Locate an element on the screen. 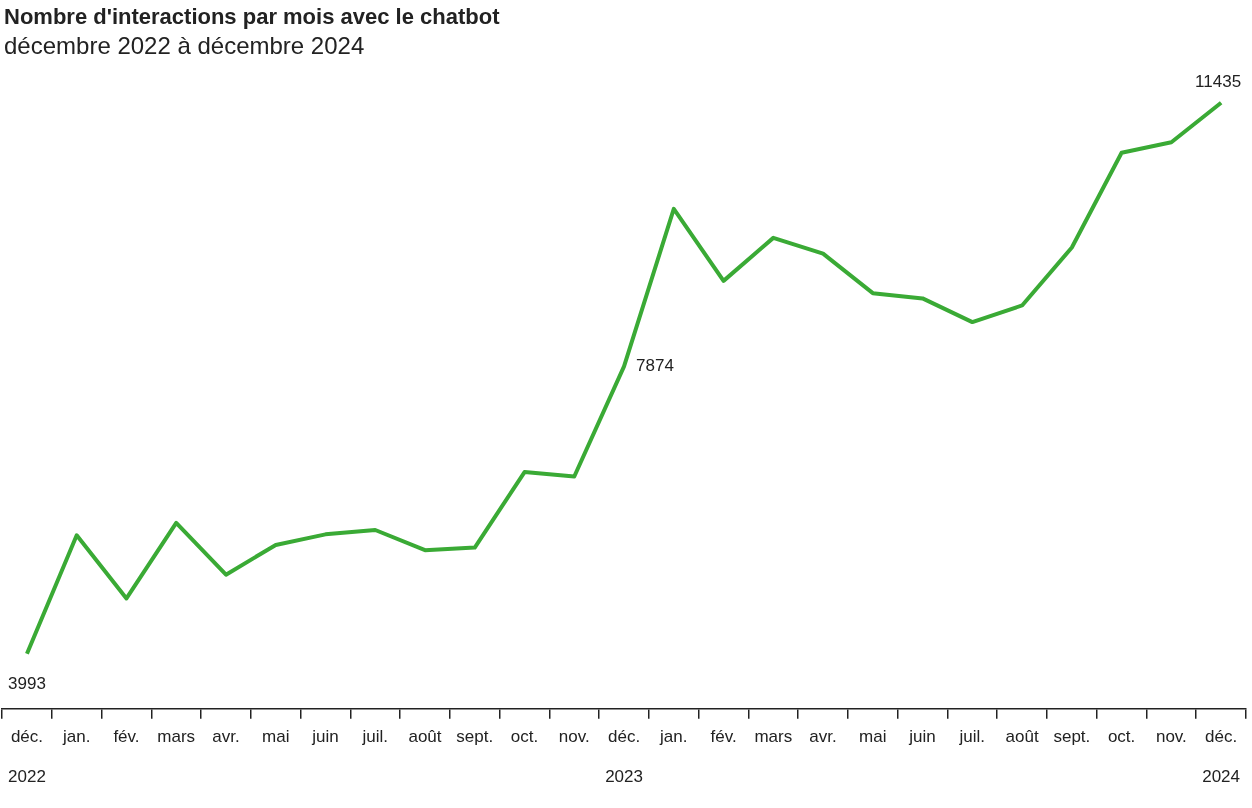 This screenshot has height=808, width=1252. category-label: déc. 2023 is located at coordinates (624, 756).